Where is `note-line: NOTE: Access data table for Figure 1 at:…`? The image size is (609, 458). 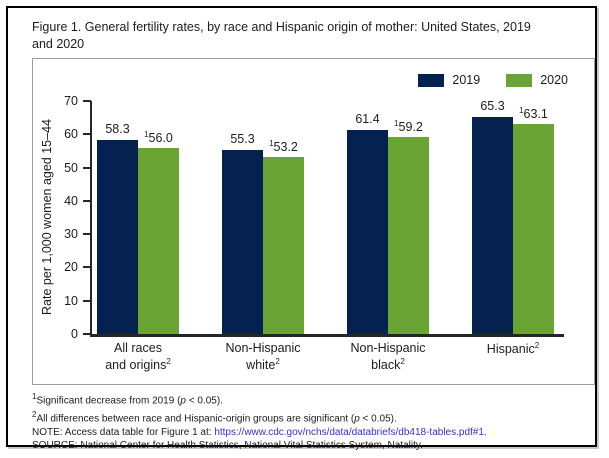
note-line: NOTE: Access data table for Figure 1 at:… is located at coordinates (259, 432).